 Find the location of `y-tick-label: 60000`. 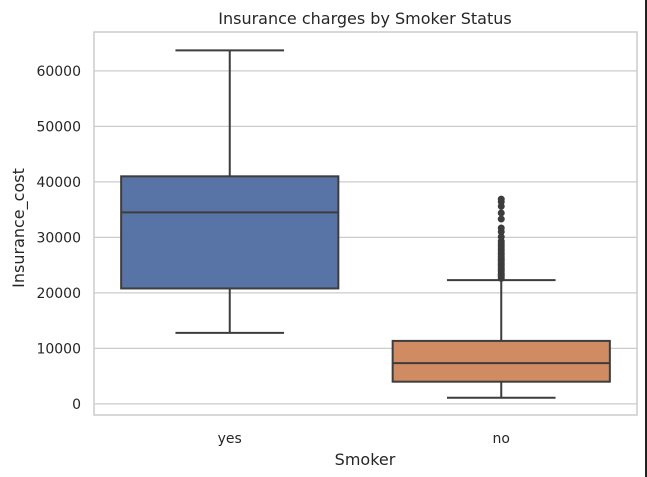

y-tick-label: 60000 is located at coordinates (58, 72).